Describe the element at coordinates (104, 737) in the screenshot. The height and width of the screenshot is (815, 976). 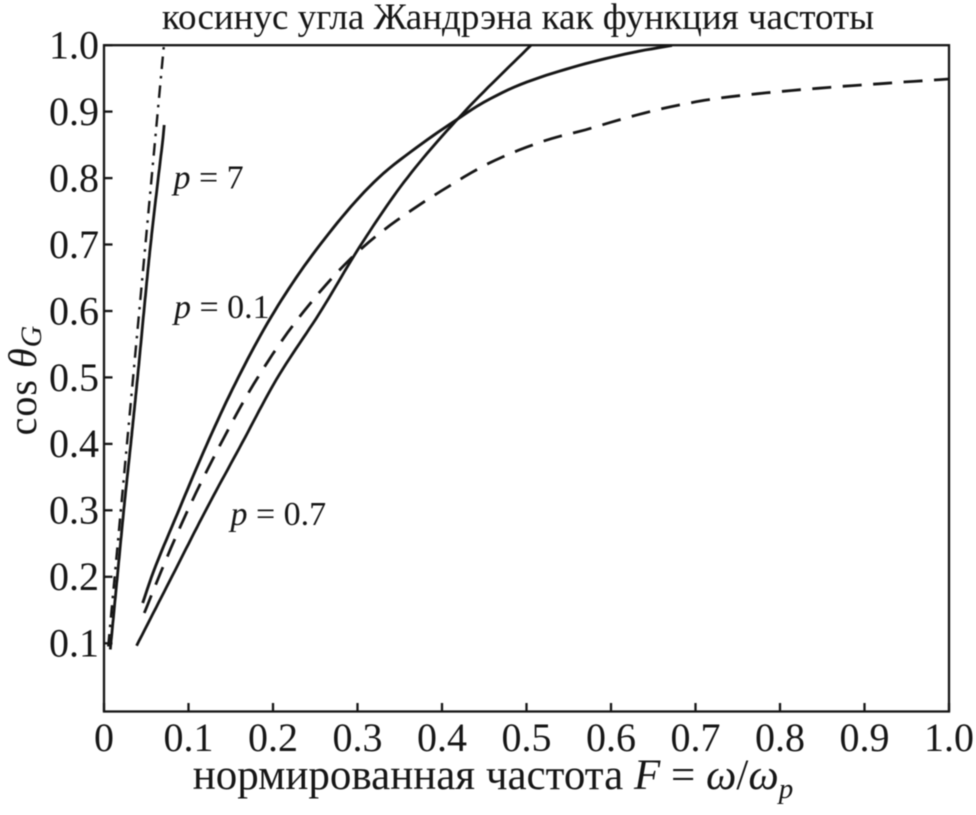
I see `svg-text: 0` at that location.